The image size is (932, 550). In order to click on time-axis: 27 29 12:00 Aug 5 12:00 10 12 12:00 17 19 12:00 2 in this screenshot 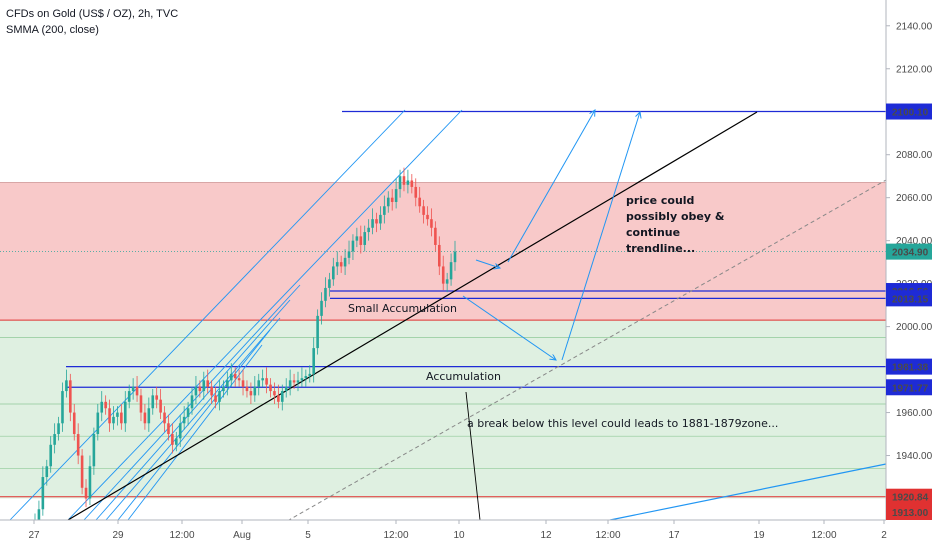, I will do `click(443, 534)`.